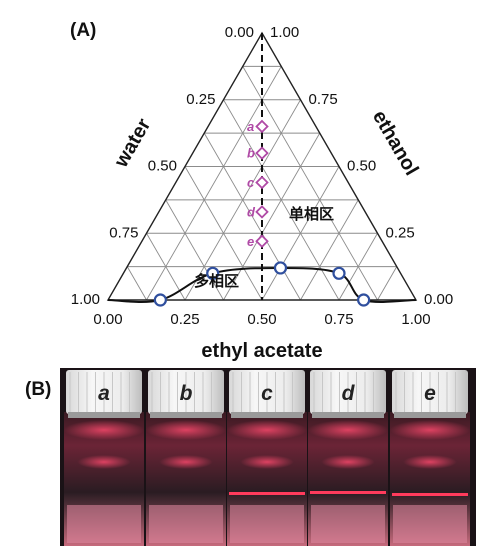 This screenshot has height=550, width=492. What do you see at coordinates (251, 153) in the screenshot?
I see `sample-label-b: b` at bounding box center [251, 153].